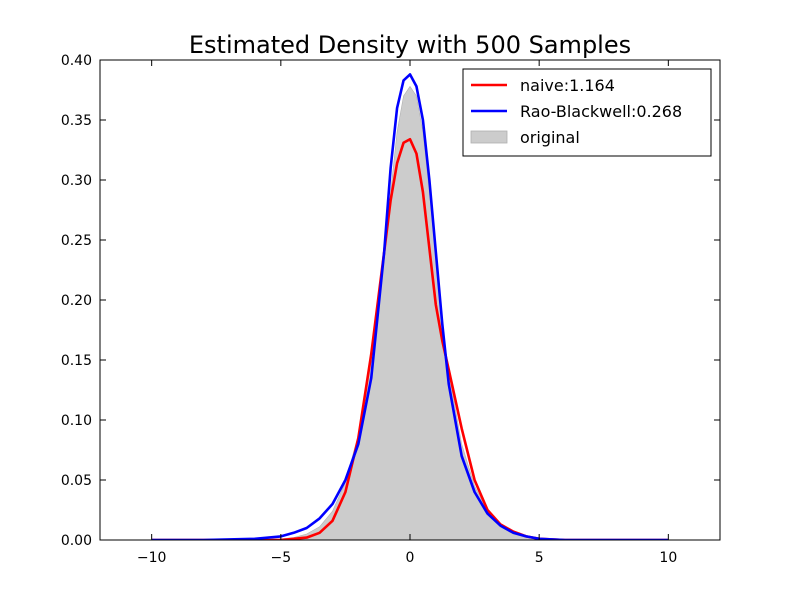 The height and width of the screenshot is (600, 800). What do you see at coordinates (76, 541) in the screenshot?
I see `y-tick-label: 0.00` at bounding box center [76, 541].